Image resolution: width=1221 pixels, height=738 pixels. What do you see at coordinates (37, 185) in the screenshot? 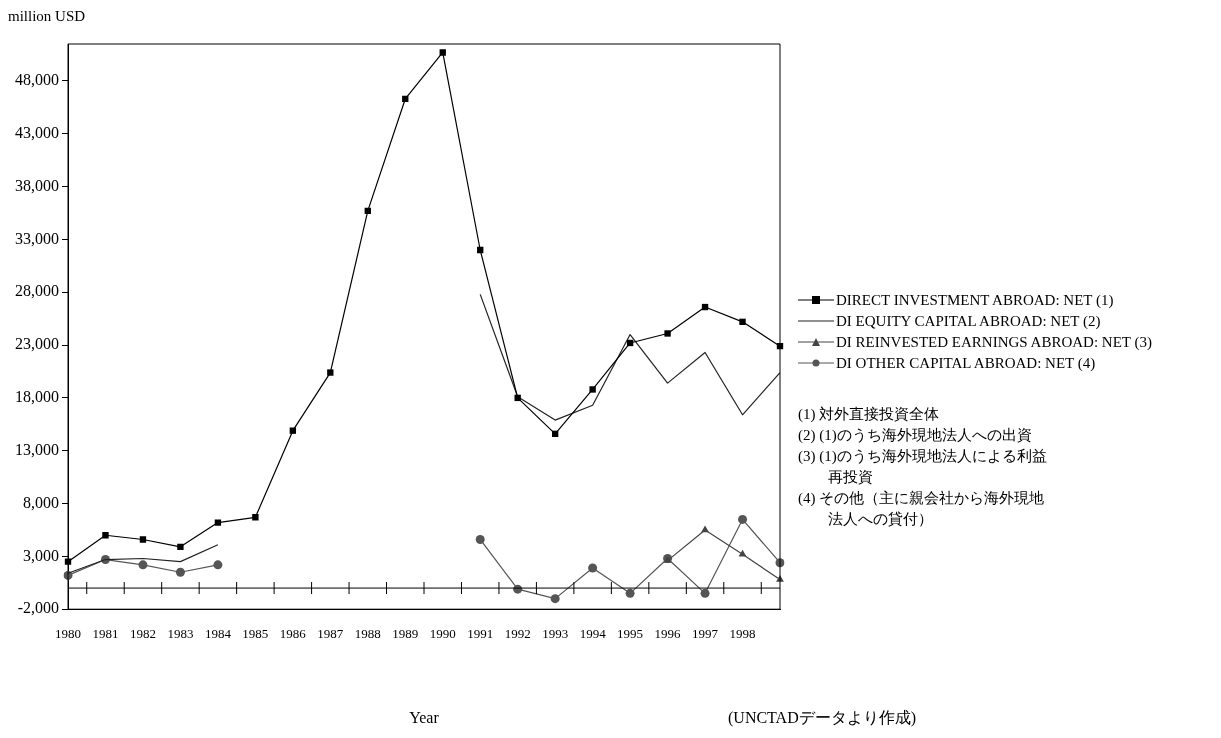
I see `y-tick-label: 38,000` at bounding box center [37, 185].